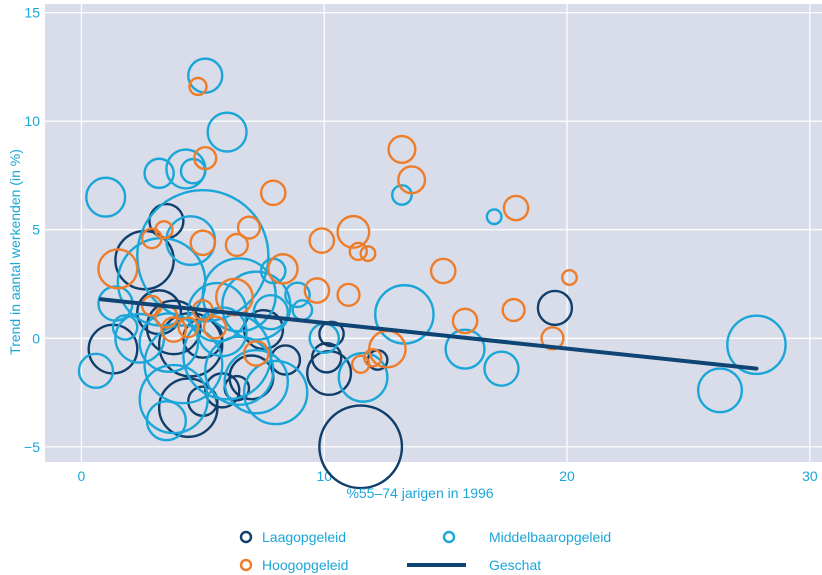 Image resolution: width=822 pixels, height=575 pixels. I want to click on x-tick-label: 30, so click(810, 476).